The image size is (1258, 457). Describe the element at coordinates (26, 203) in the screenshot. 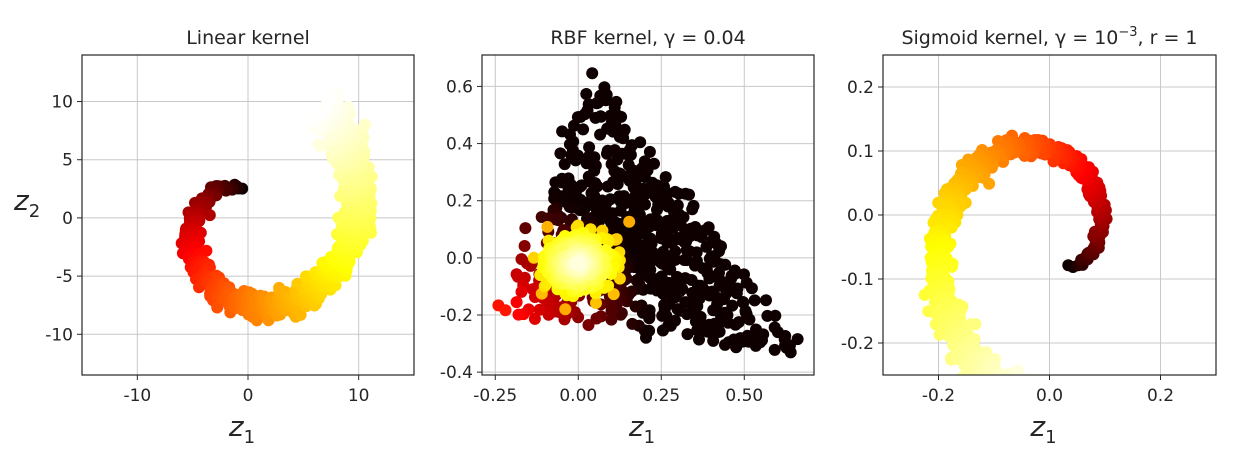

I see `y-axis-label: z2` at that location.